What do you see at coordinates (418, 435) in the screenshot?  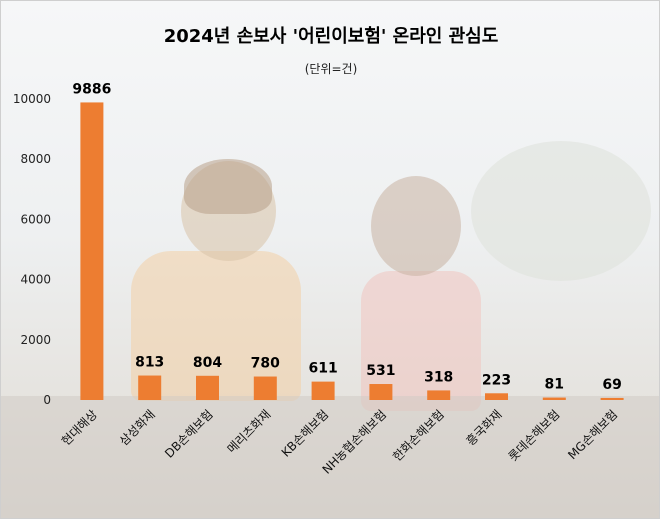 I see `x-tick-label: 한화손해보험` at bounding box center [418, 435].